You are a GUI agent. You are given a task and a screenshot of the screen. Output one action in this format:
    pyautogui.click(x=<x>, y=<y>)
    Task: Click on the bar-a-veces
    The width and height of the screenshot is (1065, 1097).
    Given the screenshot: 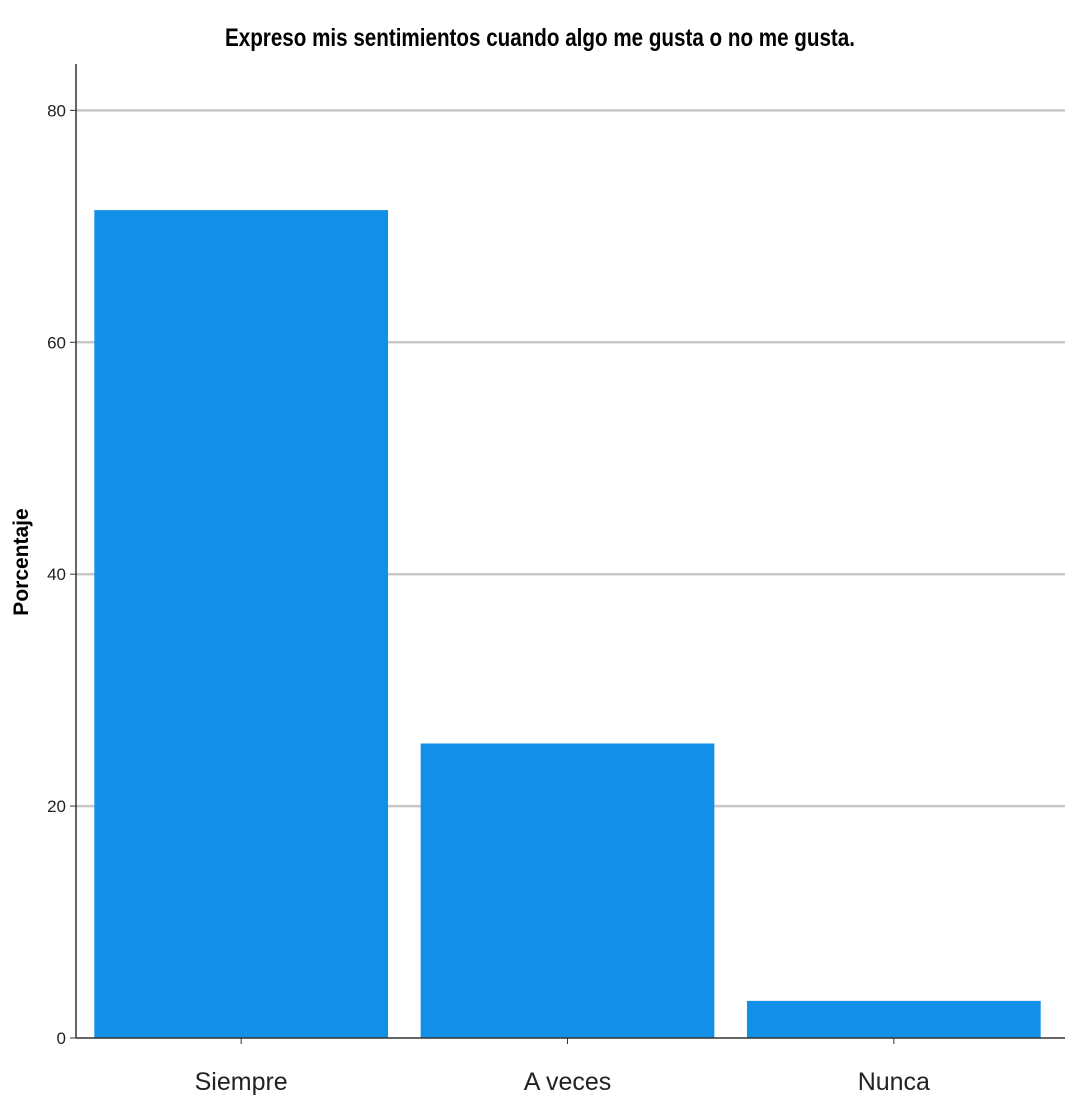 What is the action you would take?
    pyautogui.click(x=567, y=890)
    